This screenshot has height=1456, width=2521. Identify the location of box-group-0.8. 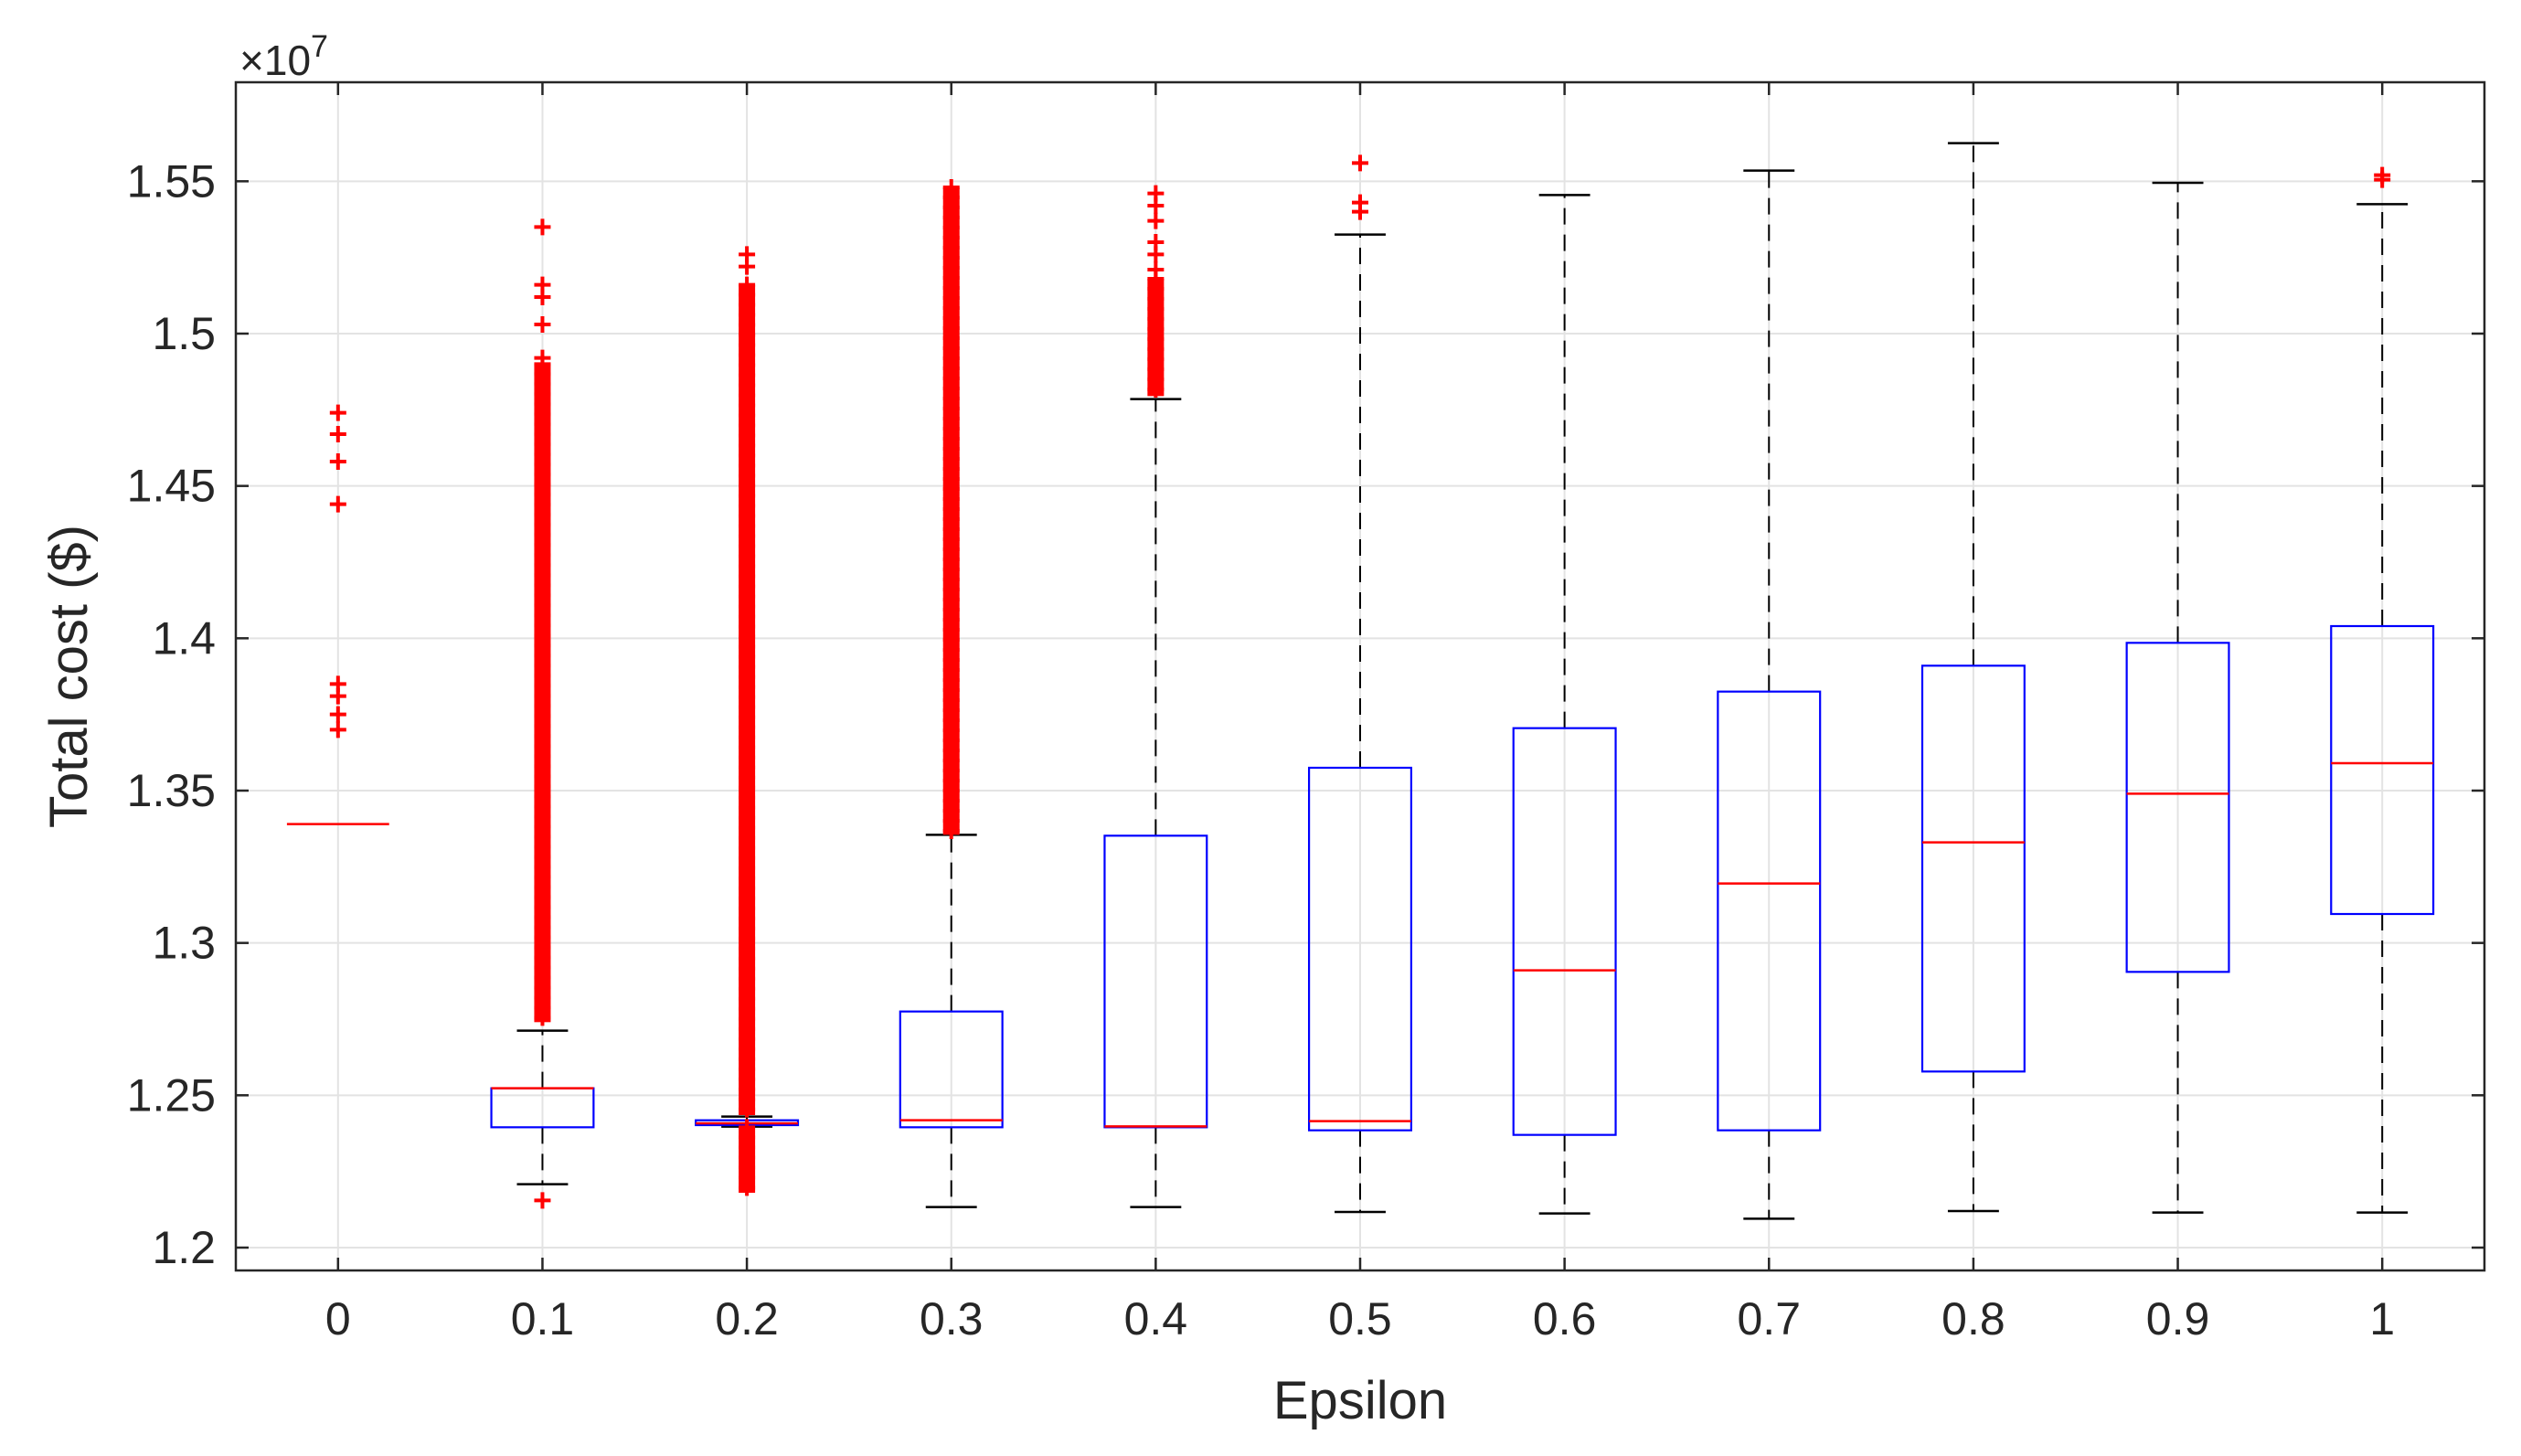
(1973, 677).